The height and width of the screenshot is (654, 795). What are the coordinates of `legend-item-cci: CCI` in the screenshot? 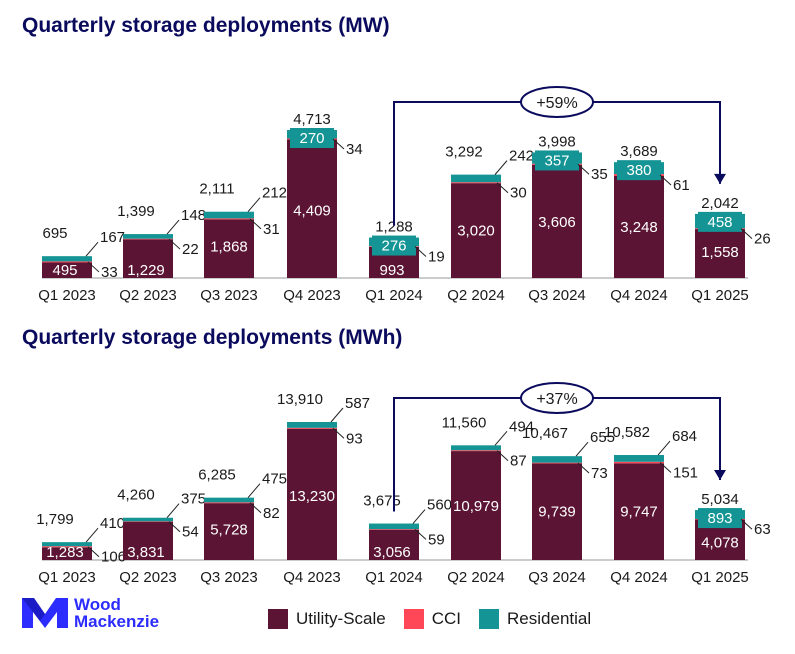 It's located at (432, 619).